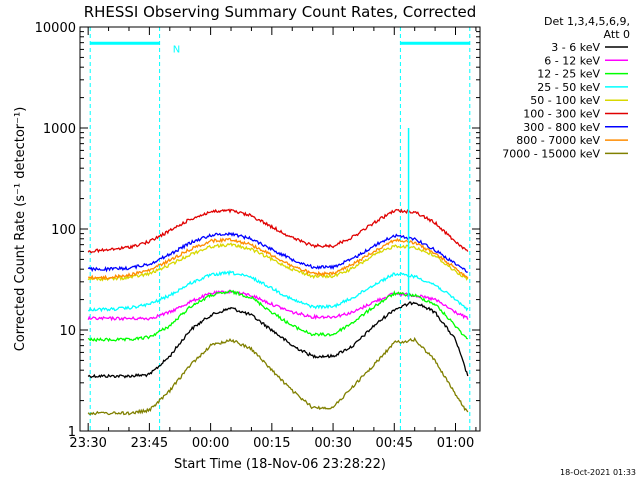 The width and height of the screenshot is (640, 480). Describe the element at coordinates (394, 443) in the screenshot. I see `x-tick-label-5: 00:45` at that location.